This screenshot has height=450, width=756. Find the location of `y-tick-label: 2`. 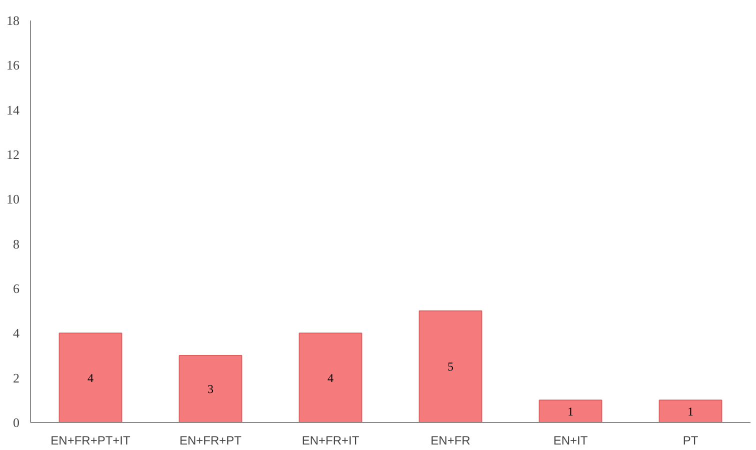

y-tick-label: 2 is located at coordinates (16, 378).